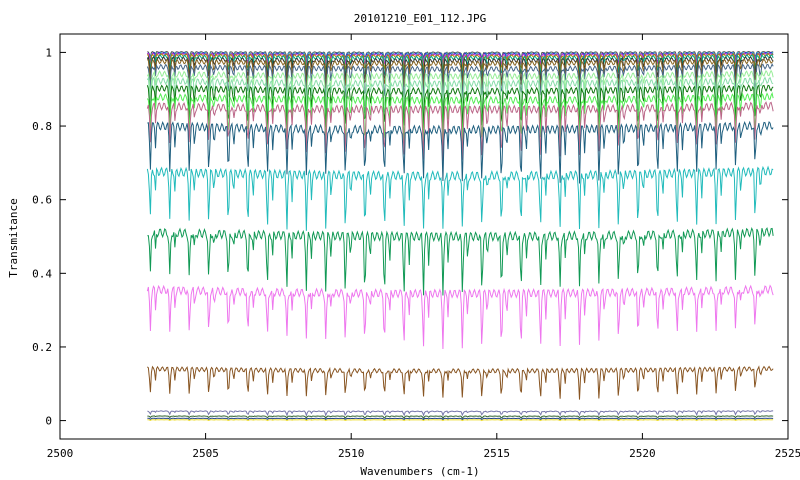 Image resolution: width=800 pixels, height=480 pixels. Describe the element at coordinates (420, 18) in the screenshot. I see `chart-title: 20101210_E01_112.JPG` at that location.